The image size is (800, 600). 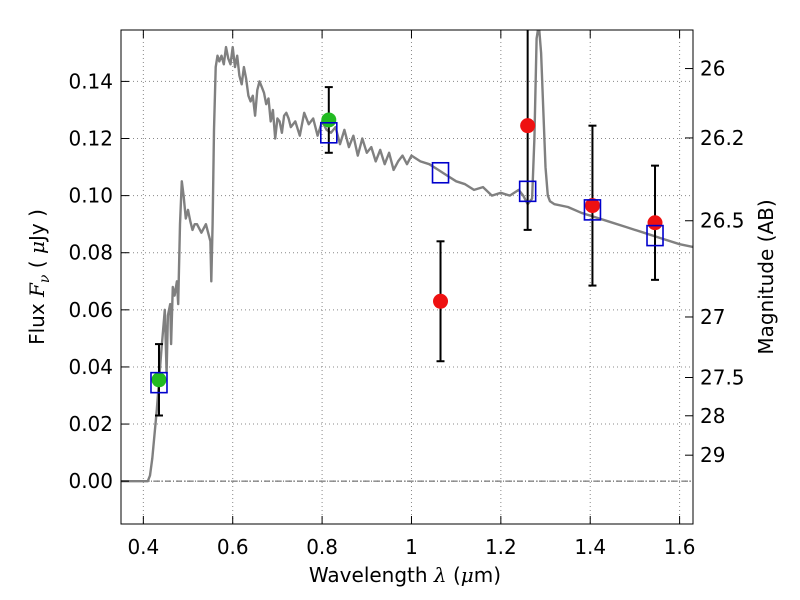 What do you see at coordinates (712, 455) in the screenshot?
I see `y2-tick-label: 29` at bounding box center [712, 455].